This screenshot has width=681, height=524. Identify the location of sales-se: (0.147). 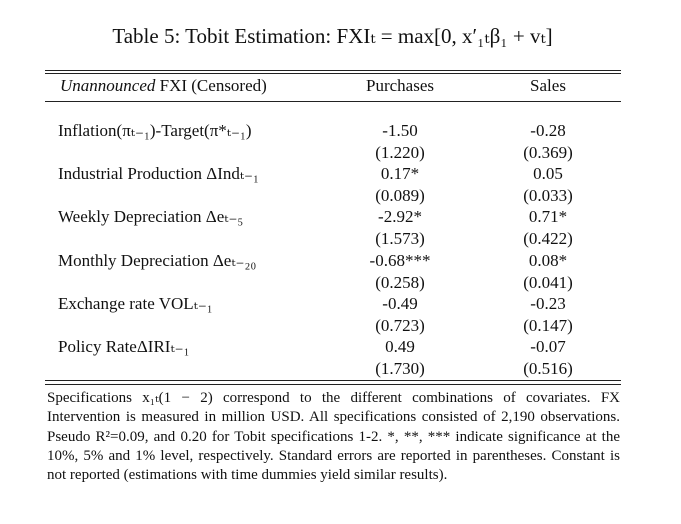
(548, 325).